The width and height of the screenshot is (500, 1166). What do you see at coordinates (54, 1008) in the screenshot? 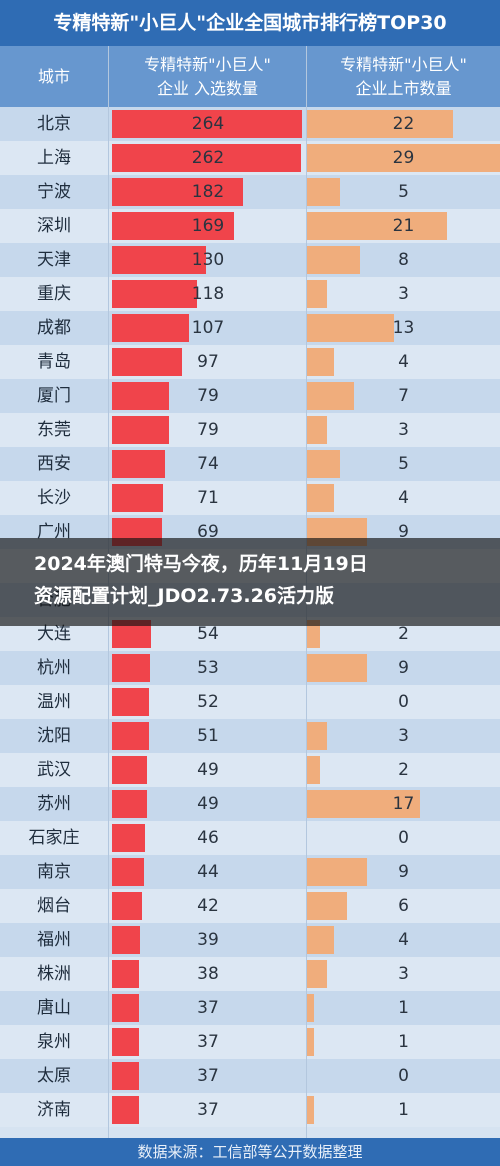
I see `city-label: 唐山` at bounding box center [54, 1008].